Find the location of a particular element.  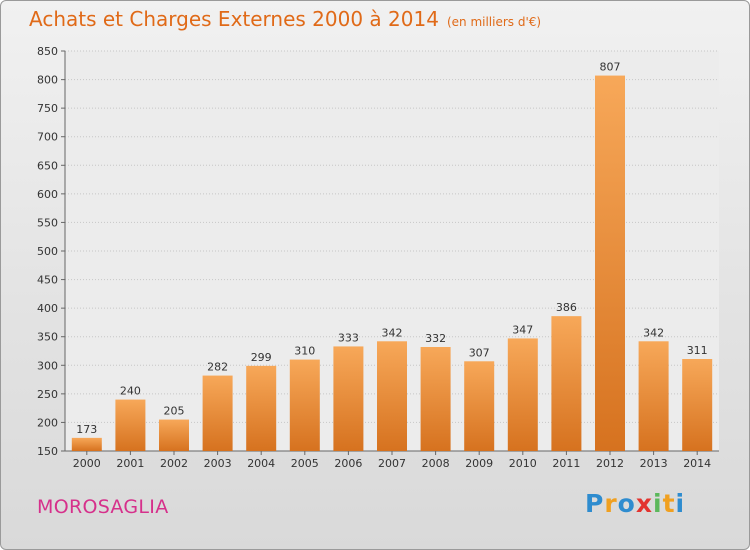

bar-value-label: 299 is located at coordinates (261, 357).